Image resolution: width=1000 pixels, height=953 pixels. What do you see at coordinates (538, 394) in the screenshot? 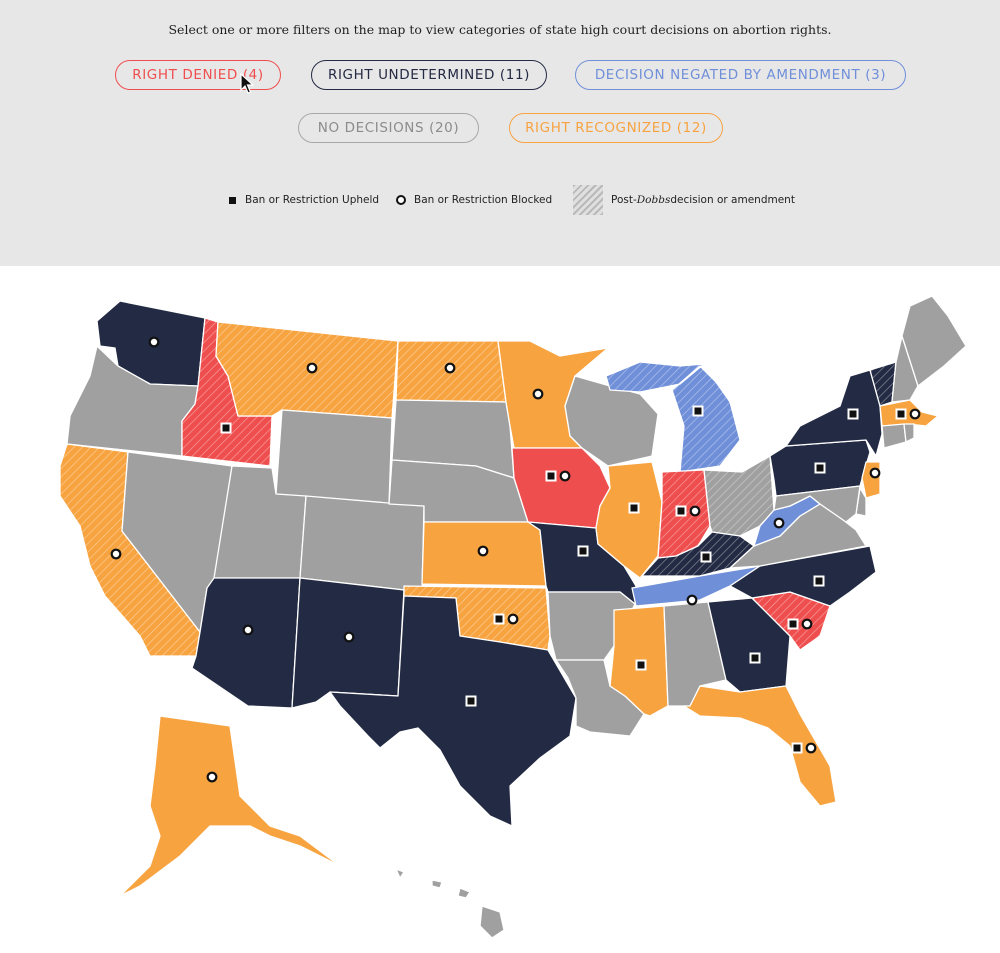
I see `blocked-marker-mn` at bounding box center [538, 394].